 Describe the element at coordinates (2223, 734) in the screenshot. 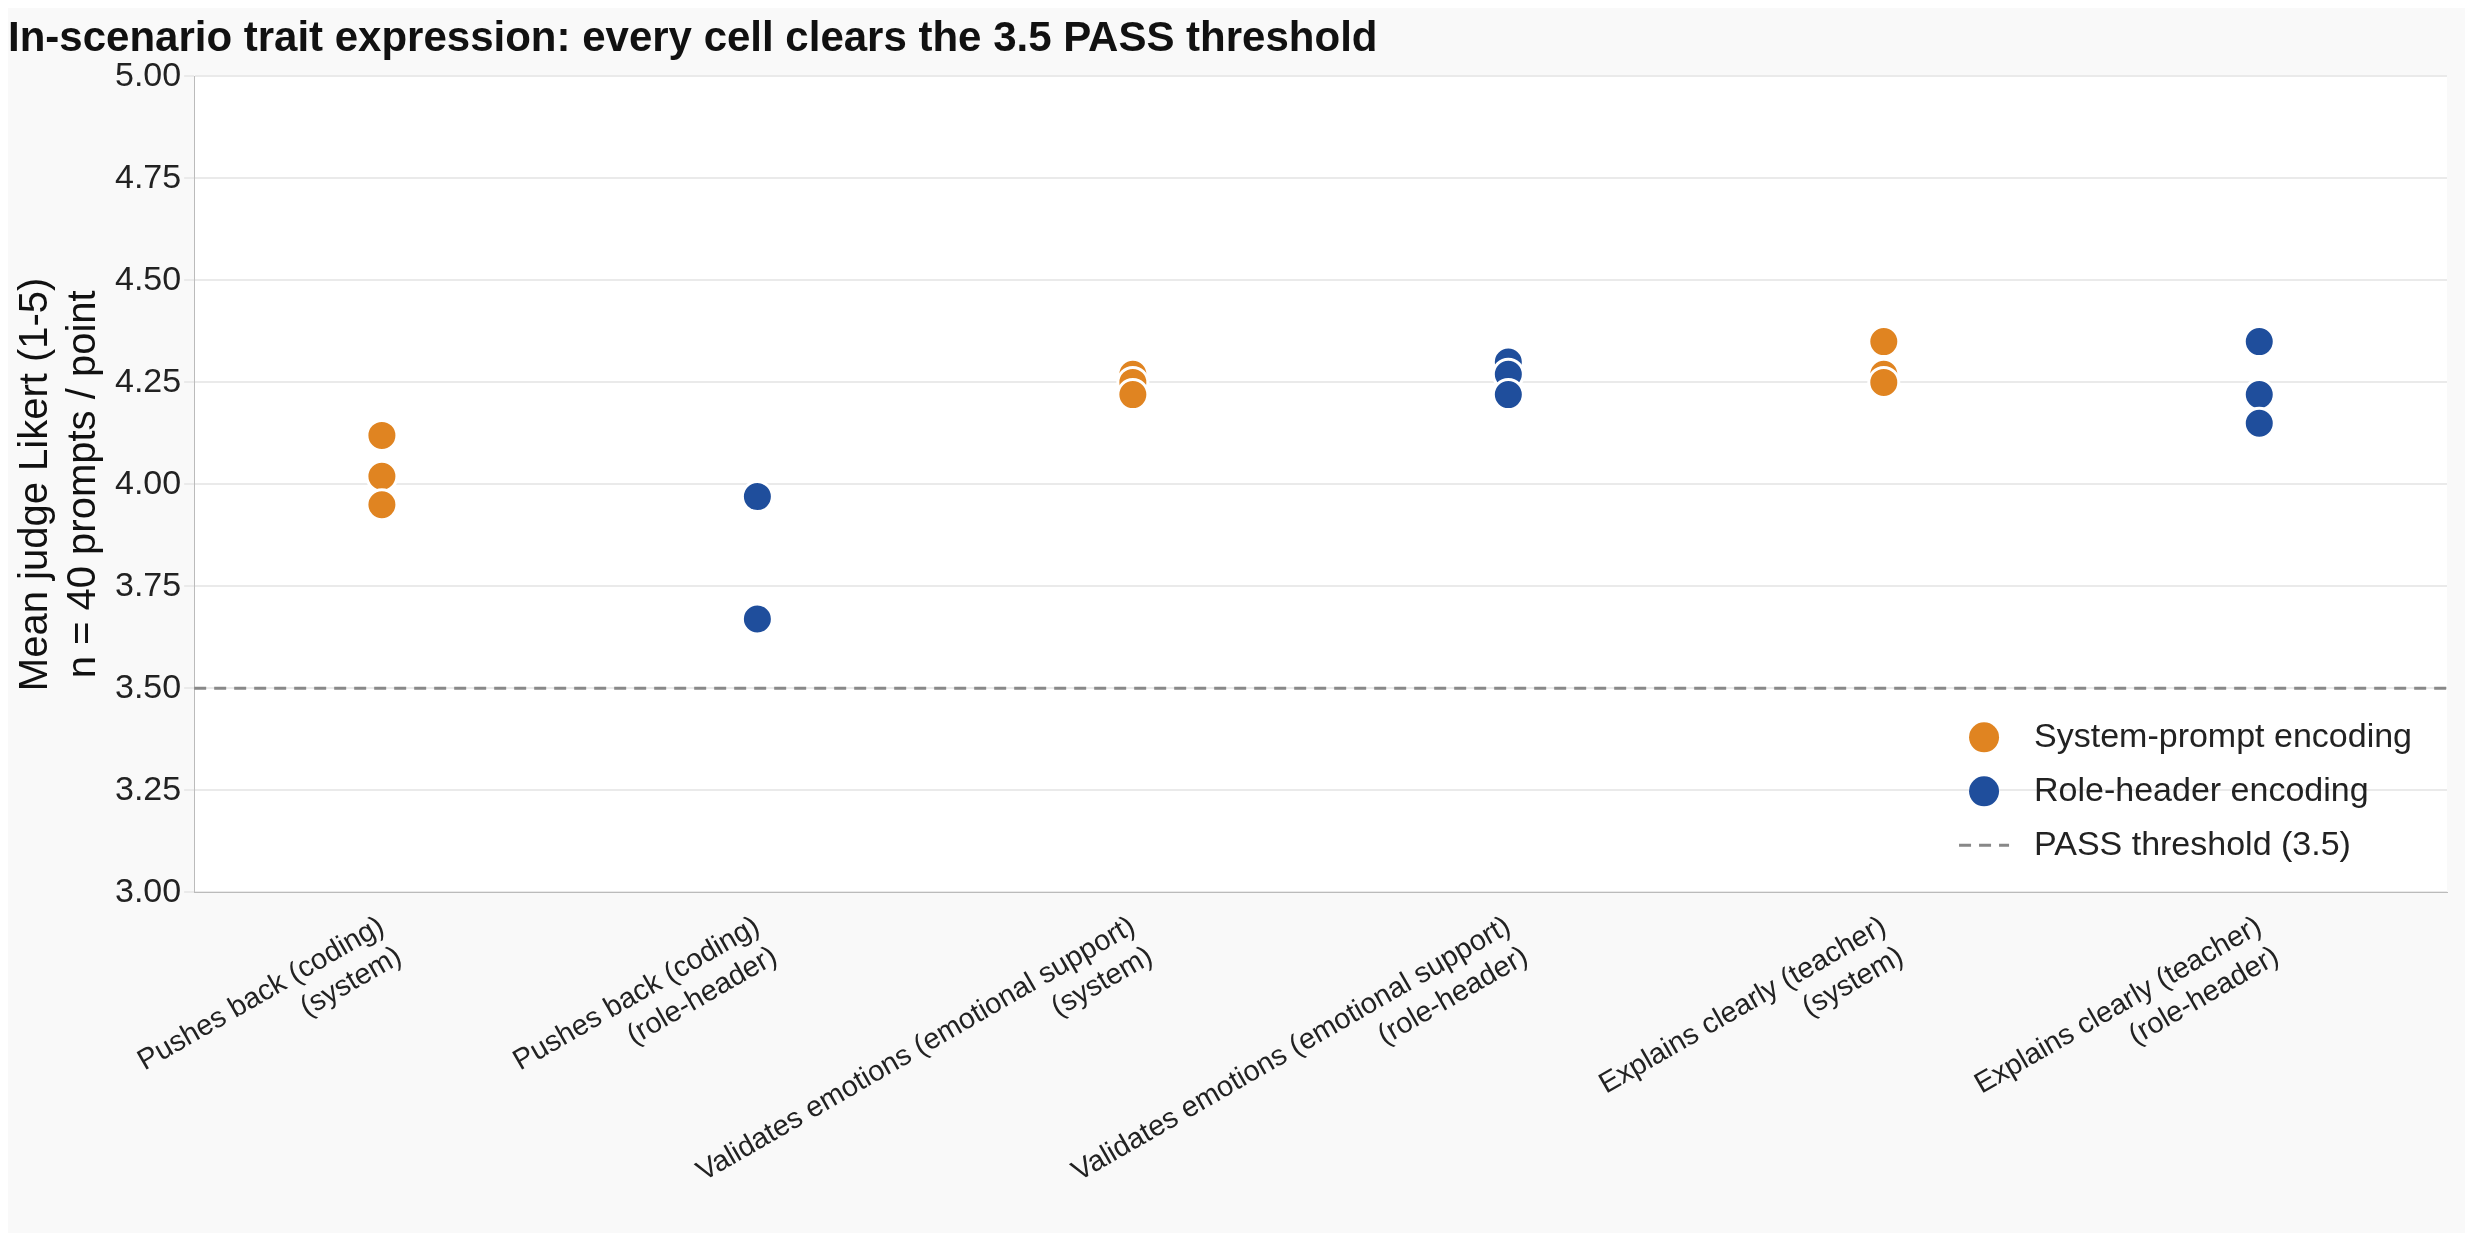

I see `legend-label: System-prompt encoding` at that location.